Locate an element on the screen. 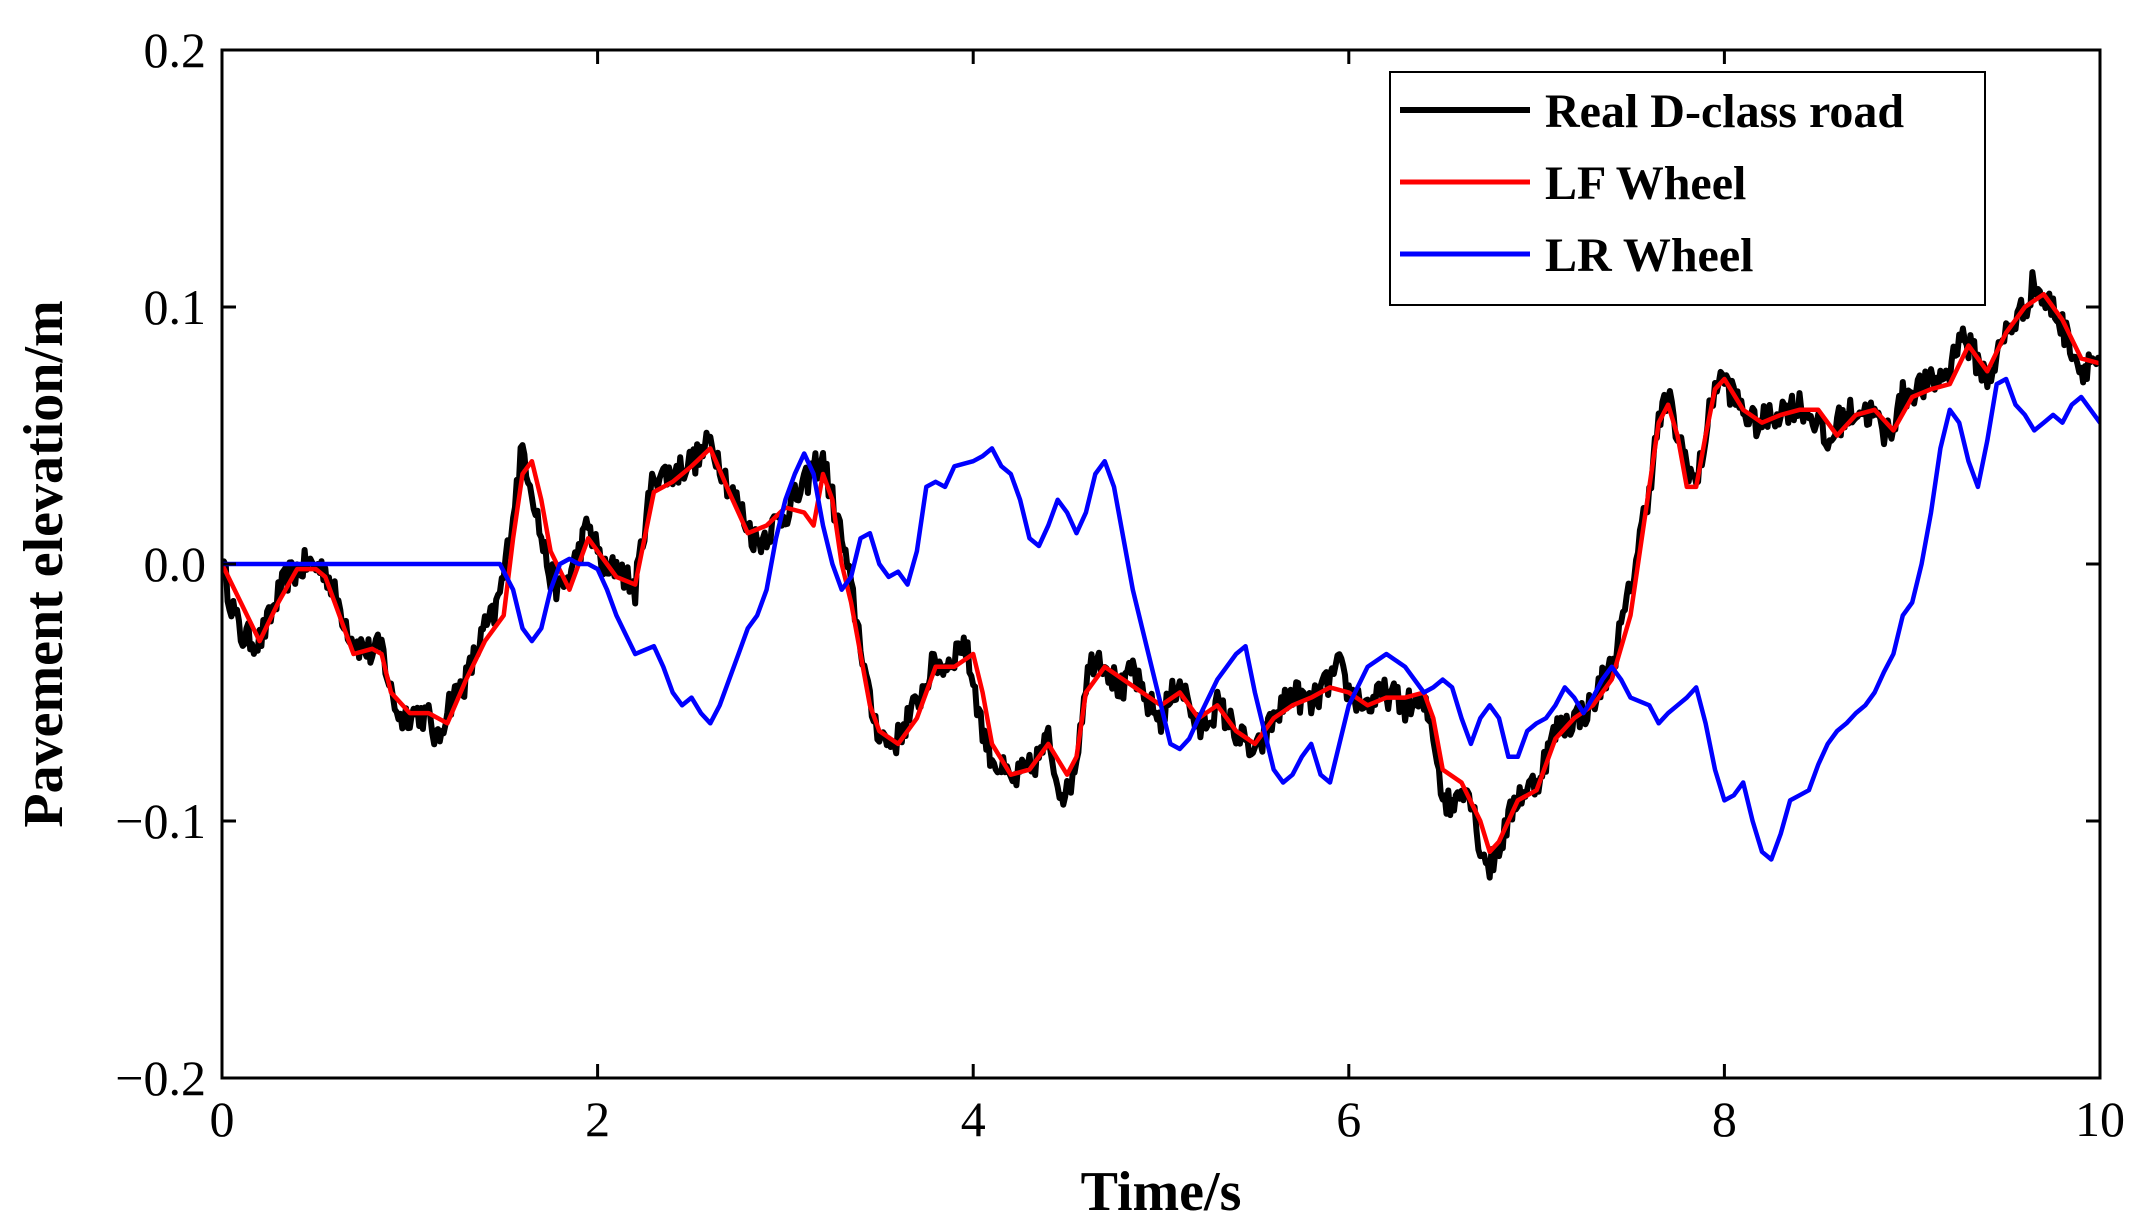 The width and height of the screenshot is (2144, 1230). legend-label-lf-wheel: LF Wheel is located at coordinates (1645, 183).